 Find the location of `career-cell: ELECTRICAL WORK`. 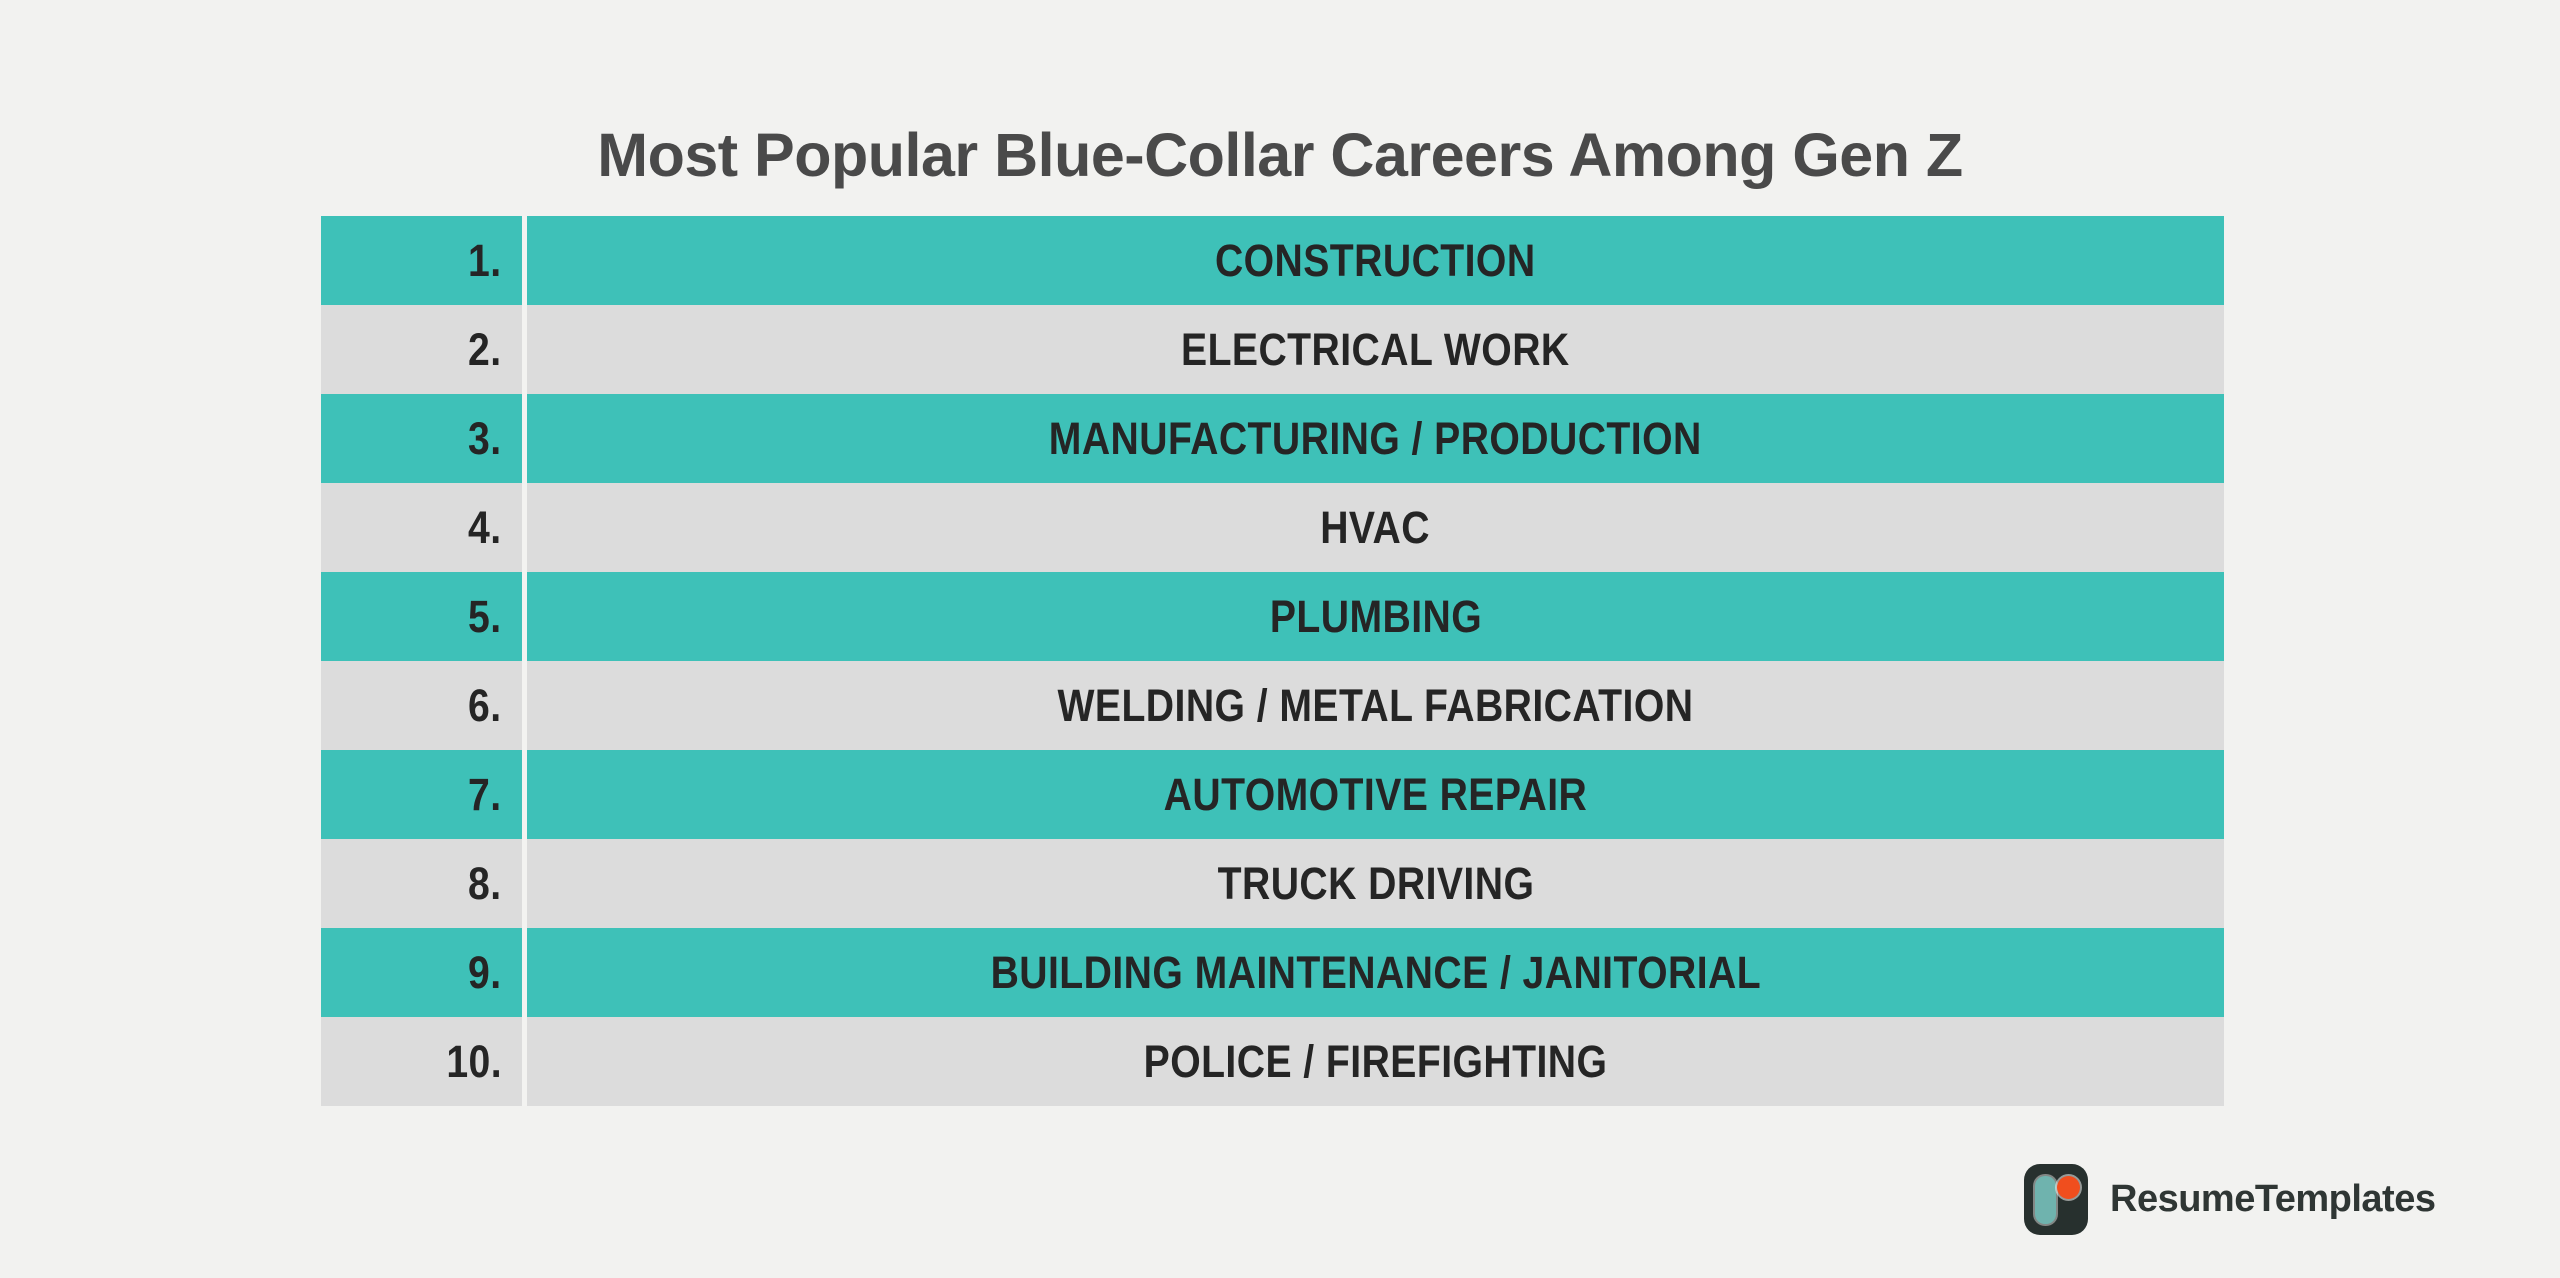

career-cell: ELECTRICAL WORK is located at coordinates (1375, 349).